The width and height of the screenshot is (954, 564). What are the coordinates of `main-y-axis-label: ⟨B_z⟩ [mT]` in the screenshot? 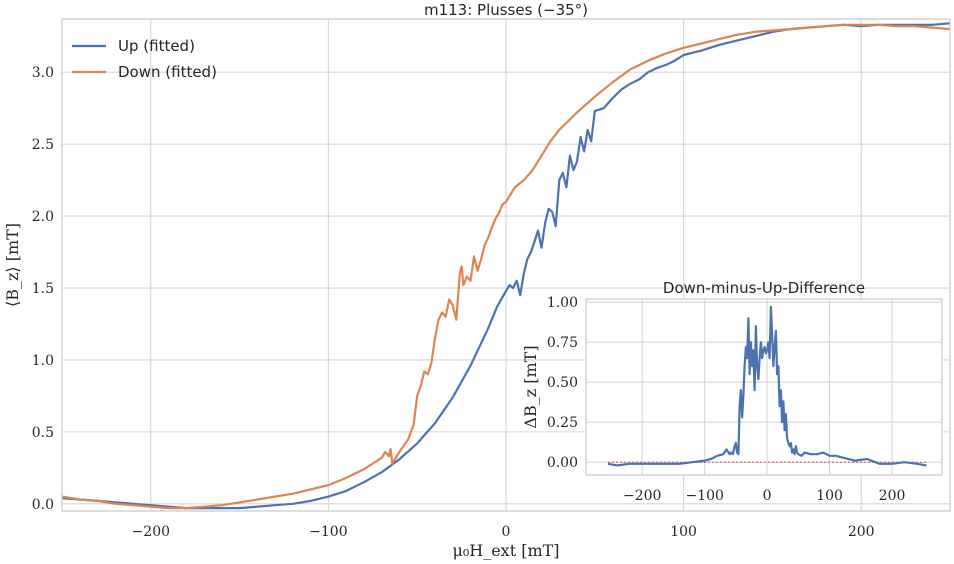 It's located at (12, 265).